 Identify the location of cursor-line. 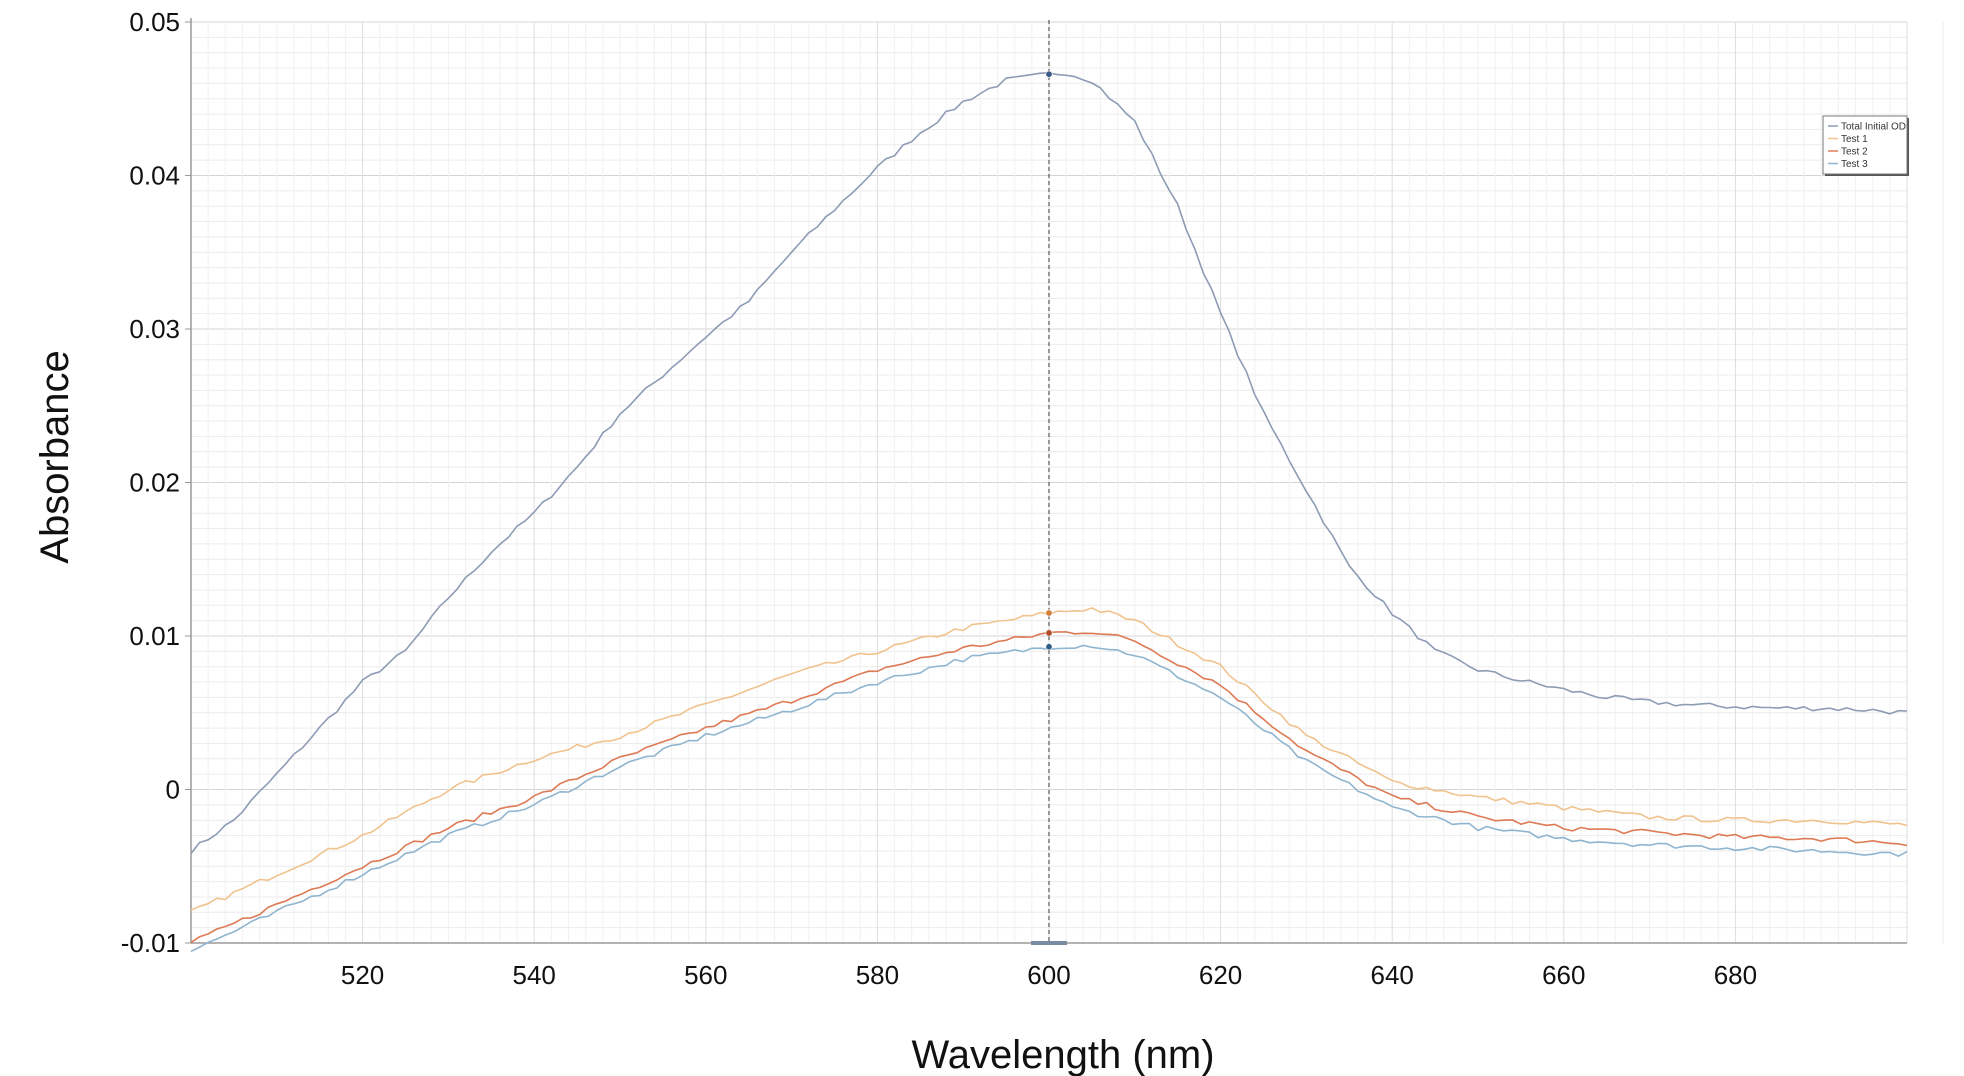
(1049, 482).